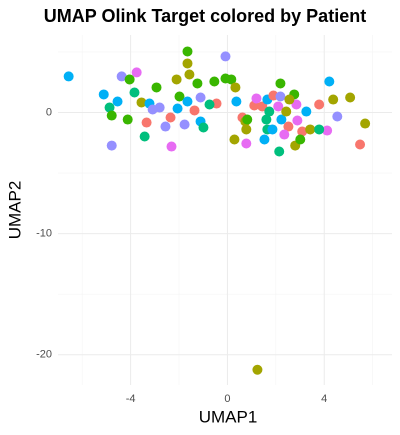 This screenshot has width=400, height=435. What do you see at coordinates (131, 399) in the screenshot?
I see `x-tick-label: -4` at bounding box center [131, 399].